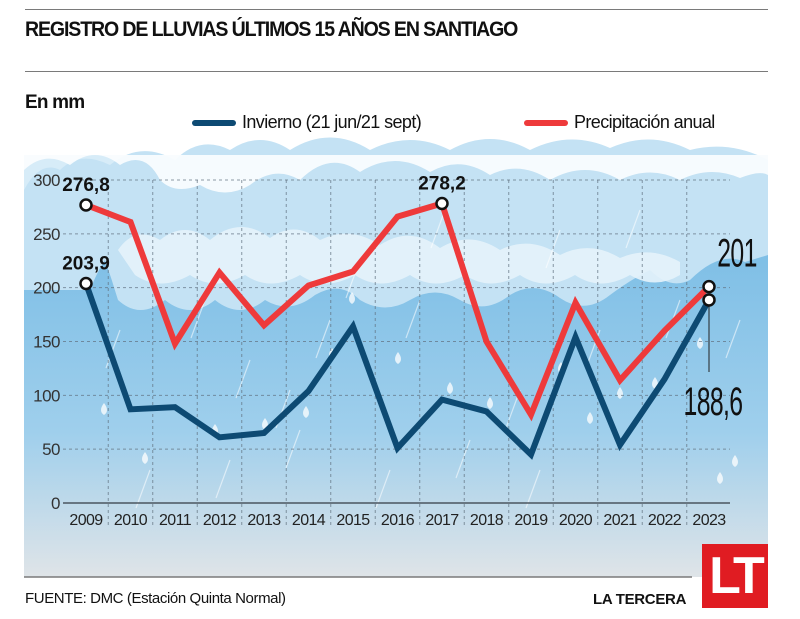 The height and width of the screenshot is (619, 800). What do you see at coordinates (214, 122) in the screenshot?
I see `legend-swatch-invierno` at bounding box center [214, 122].